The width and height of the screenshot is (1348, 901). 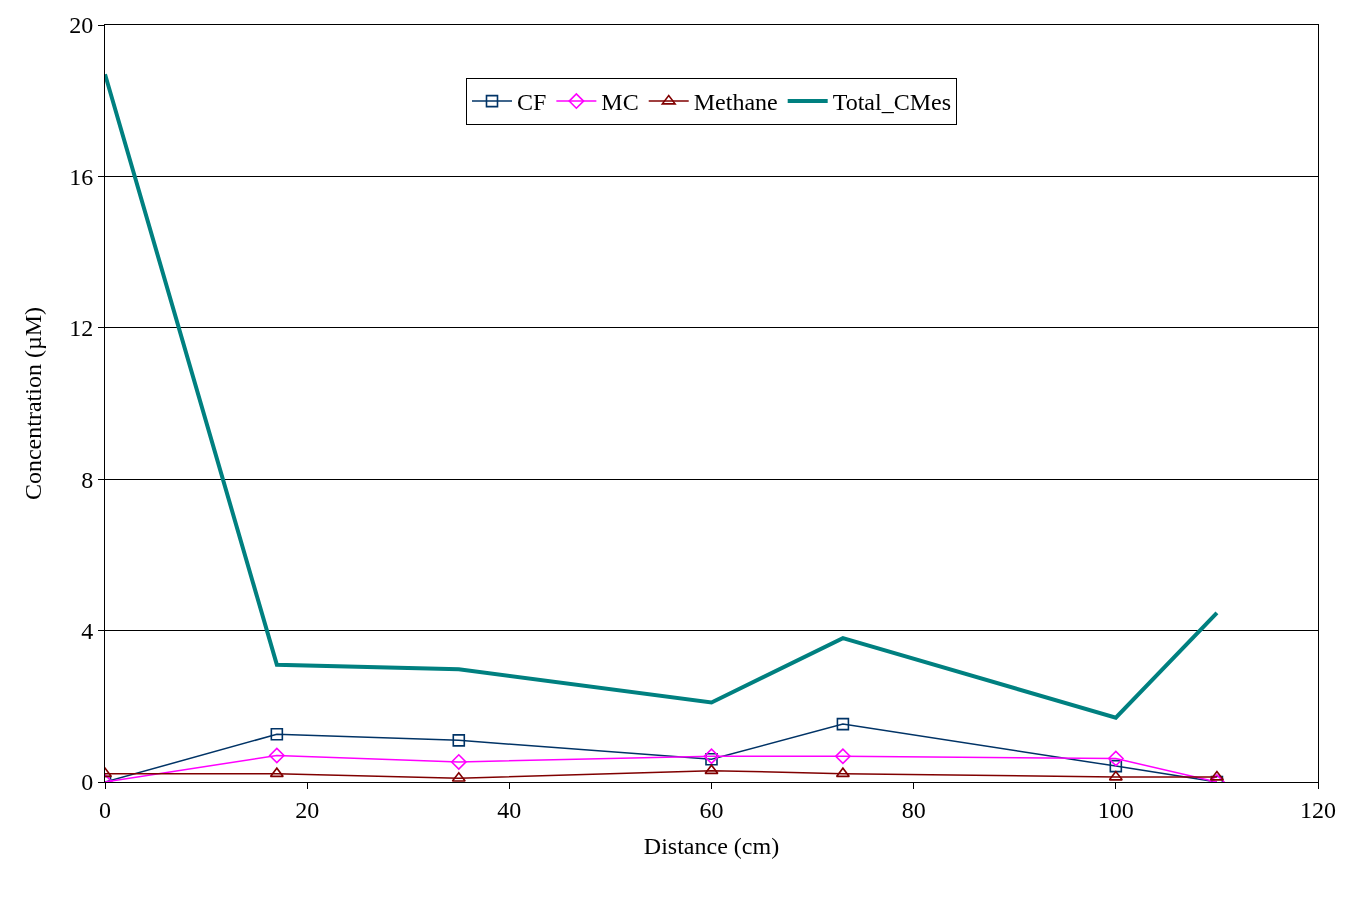 I want to click on legend-label: Total_CMes, so click(x=891, y=102).